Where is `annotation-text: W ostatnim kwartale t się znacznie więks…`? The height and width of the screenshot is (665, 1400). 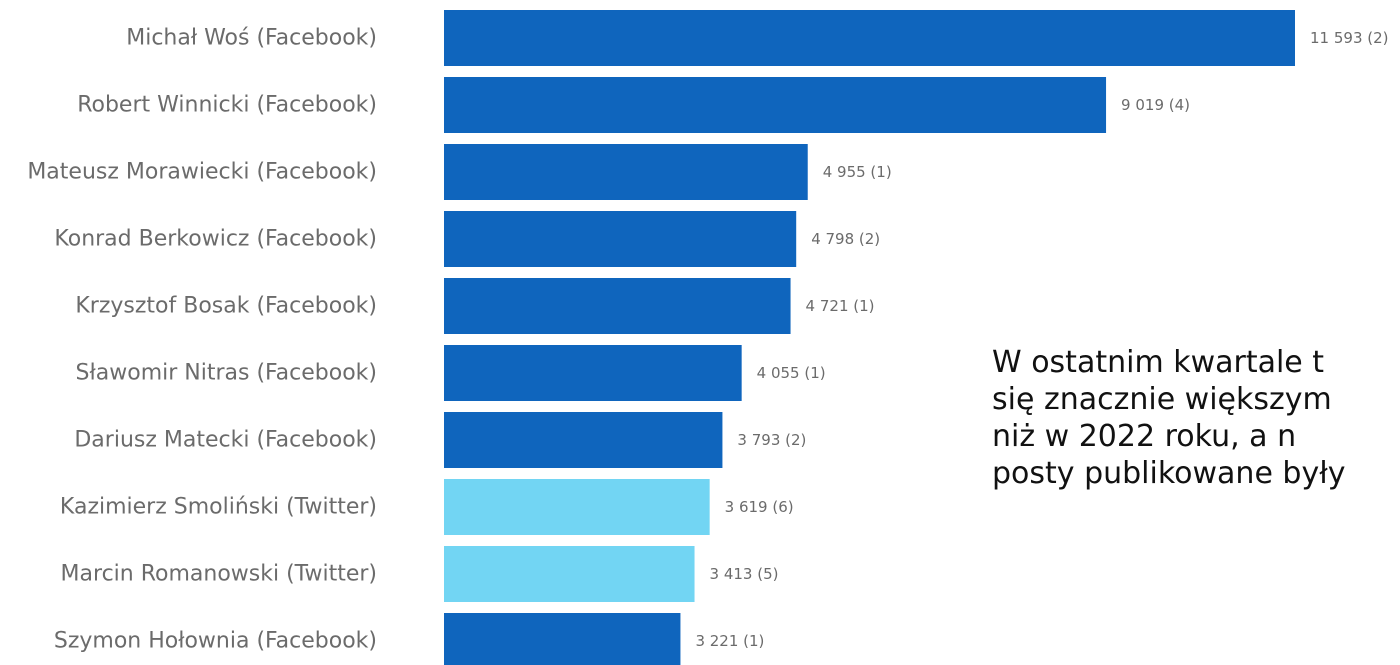
annotation-text: W ostatnim kwartale t się znacznie więks… is located at coordinates (1196, 418).